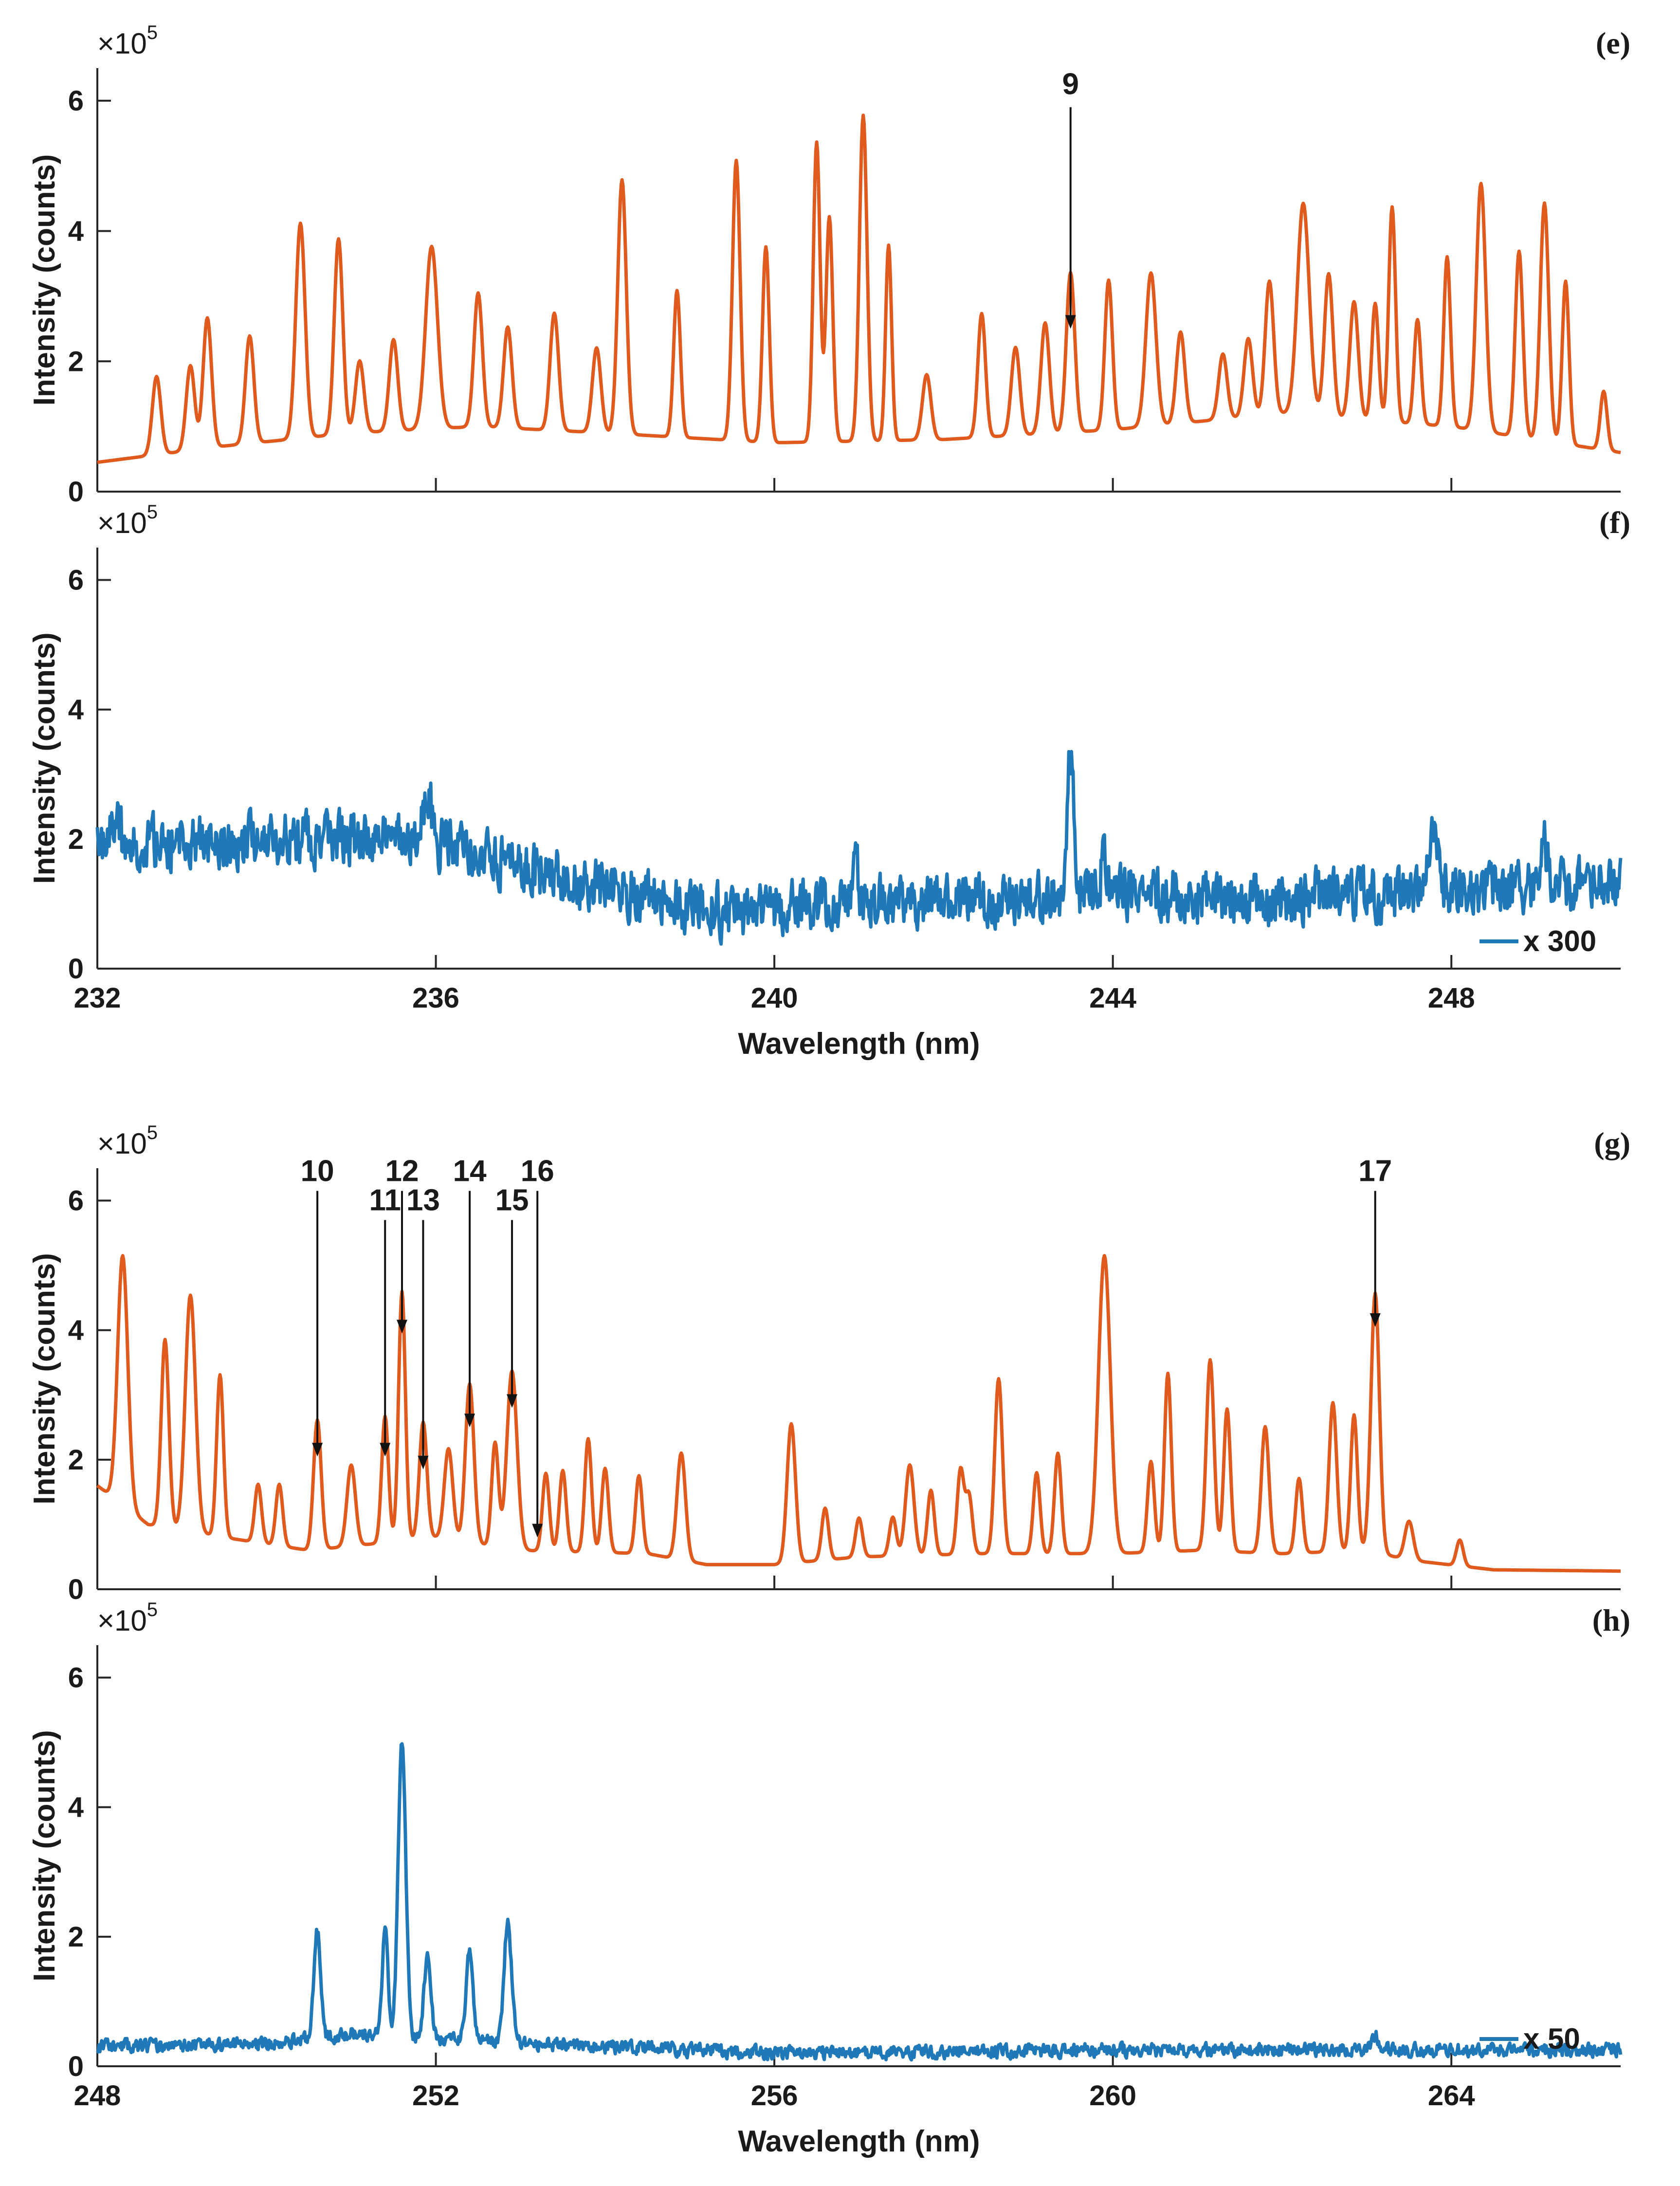 The width and height of the screenshot is (1680, 2186). Describe the element at coordinates (1451, 2096) in the screenshot. I see `x-tick-label: 264` at that location.